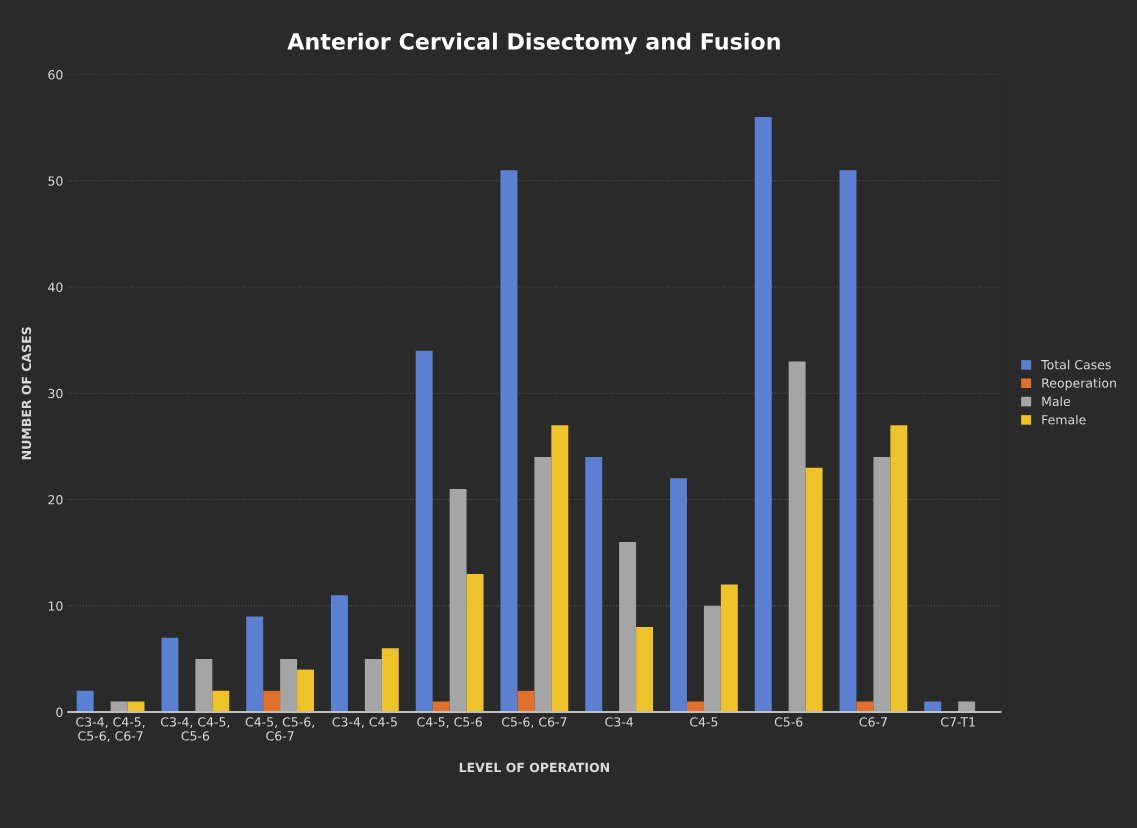  Describe the element at coordinates (704, 722) in the screenshot. I see `x-tick-label: C4-5` at that location.